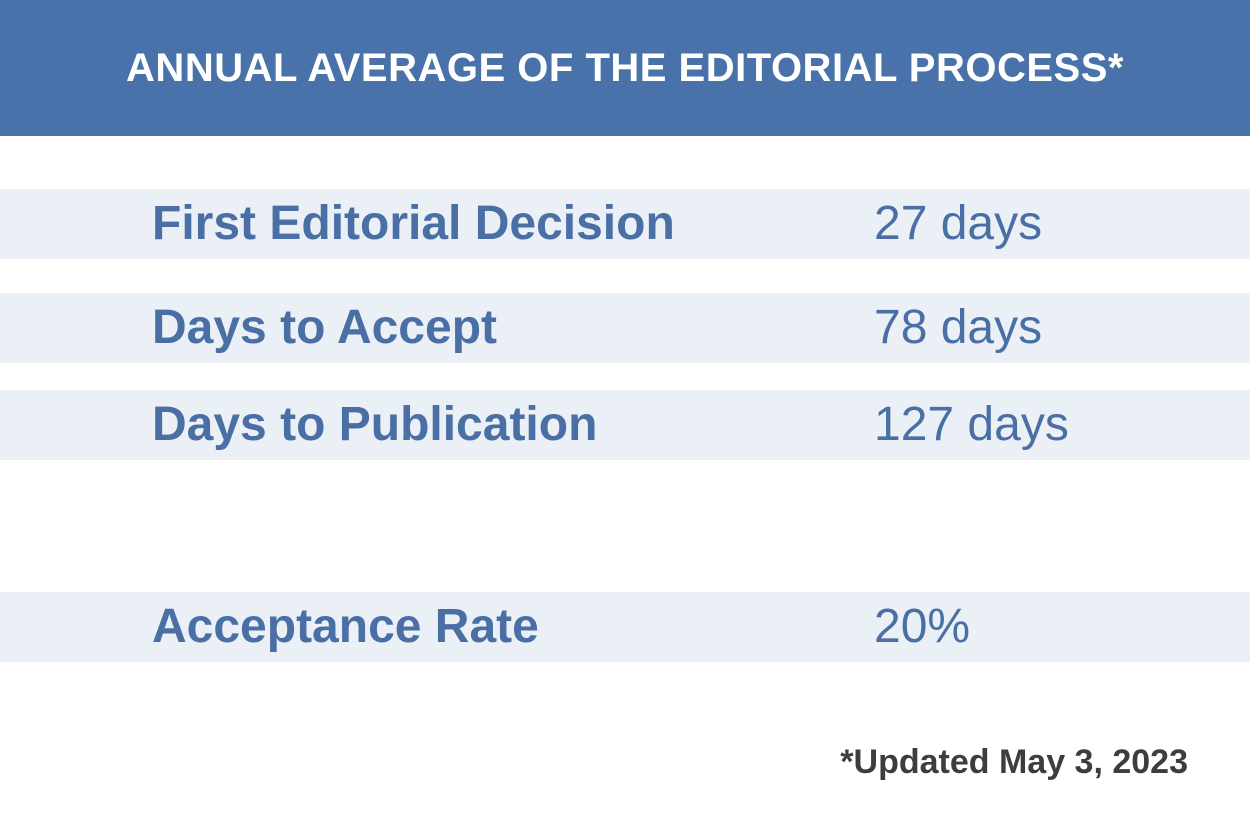 The width and height of the screenshot is (1250, 834). I want to click on stat-row-first-editorial-decision: First Editorial Decision 27 days, so click(625, 224).